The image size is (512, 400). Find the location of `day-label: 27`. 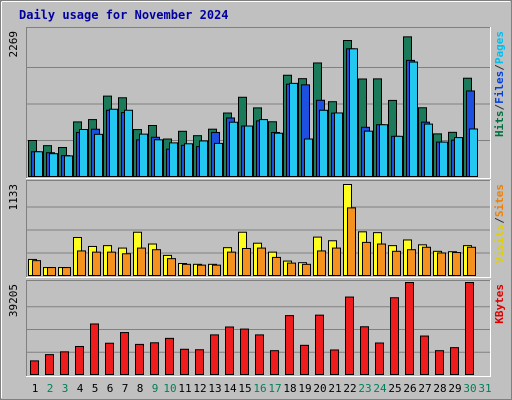

day-label: 27 is located at coordinates (424, 388).